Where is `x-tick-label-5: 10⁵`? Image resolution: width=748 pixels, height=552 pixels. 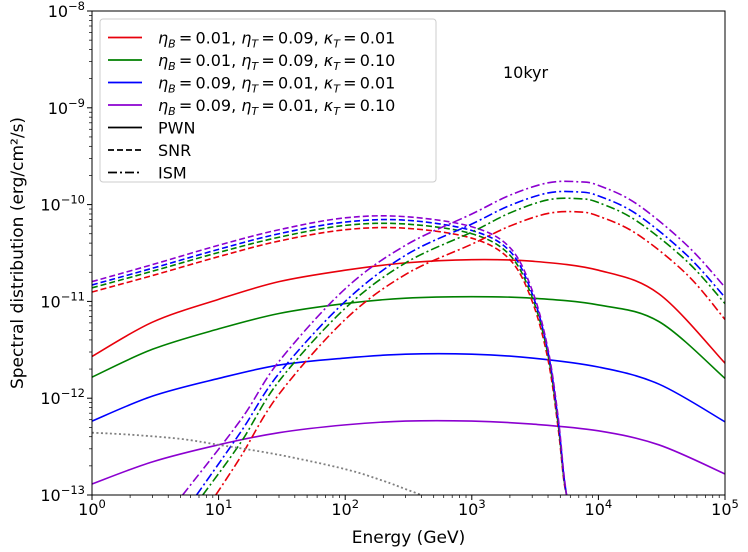 x-tick-label-5: 10⁵ is located at coordinates (725, 508).